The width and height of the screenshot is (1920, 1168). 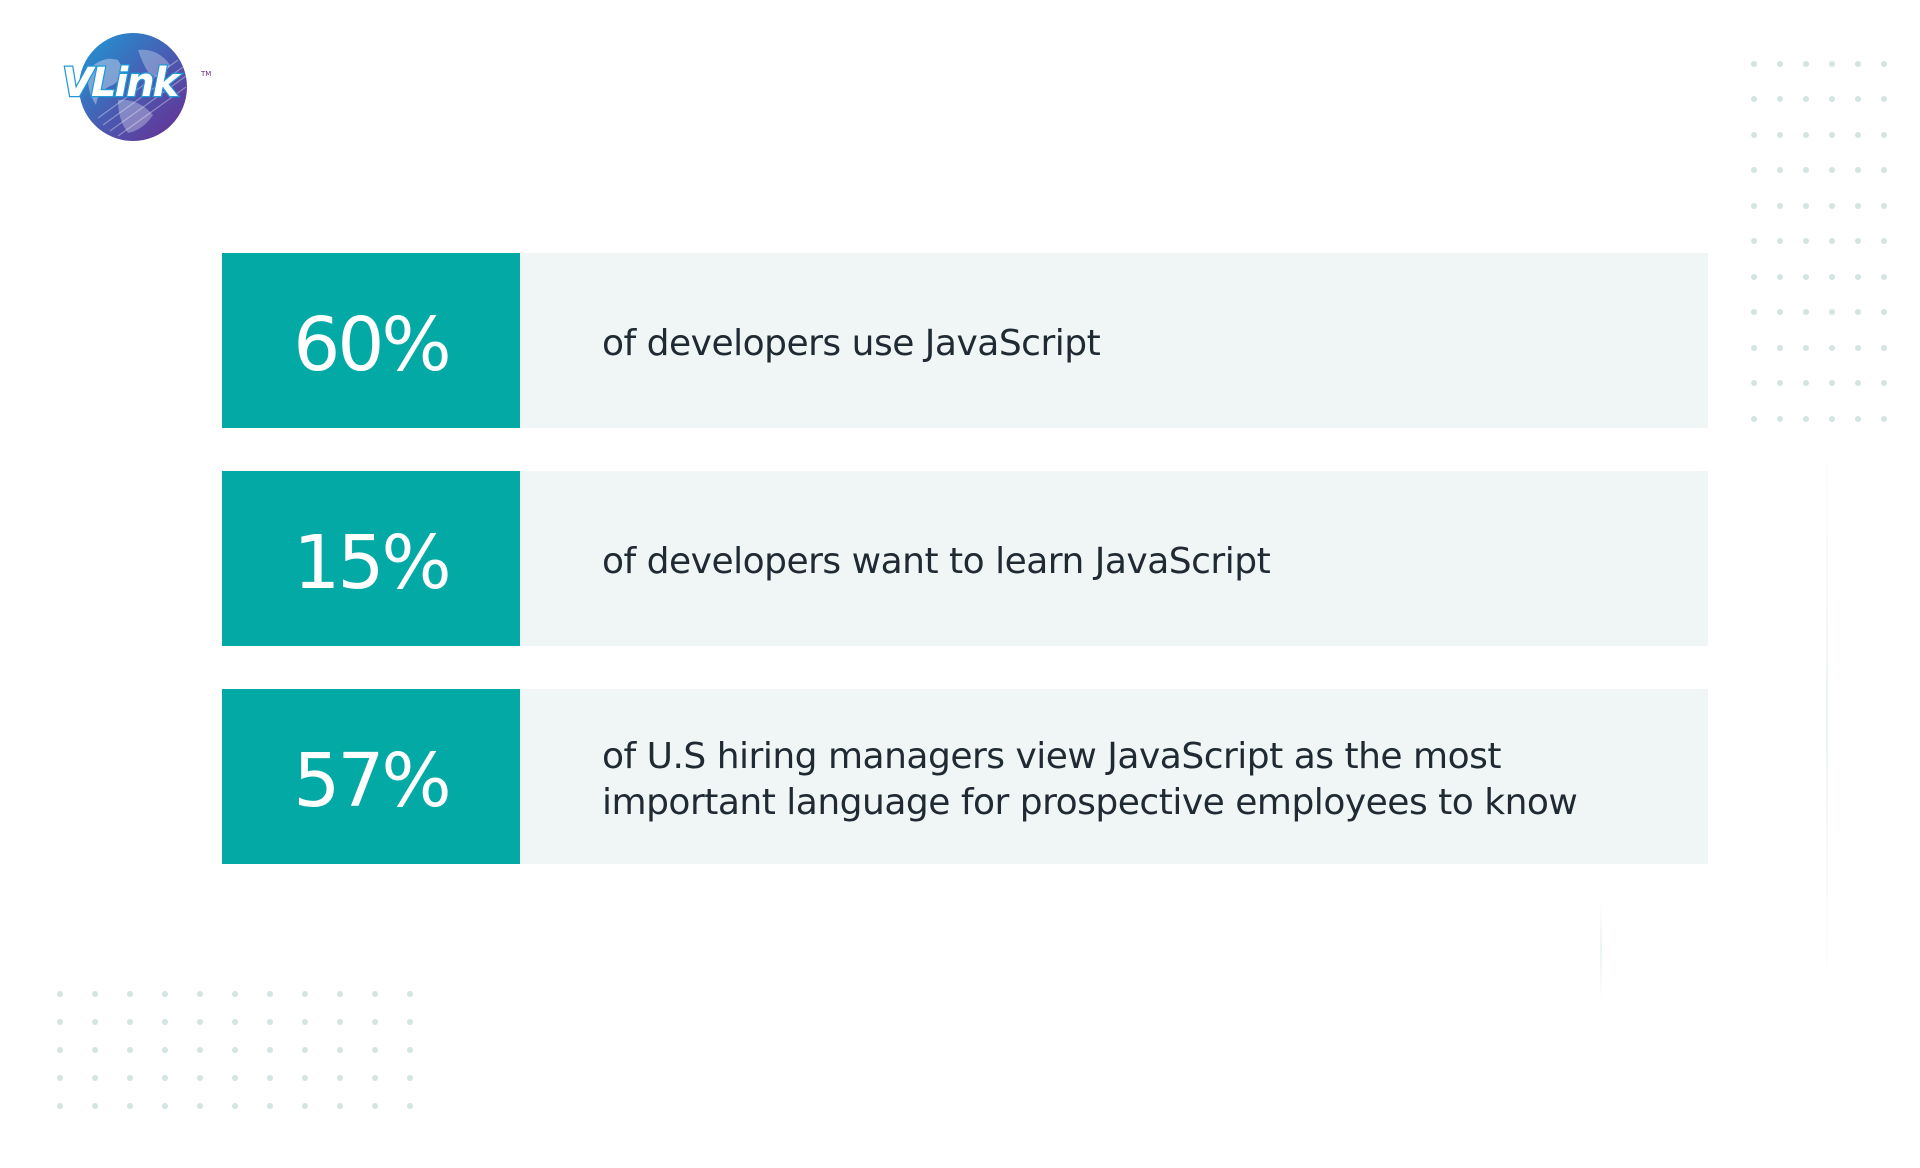 I want to click on globe-logo-icon: VLink TM, so click(x=136, y=87).